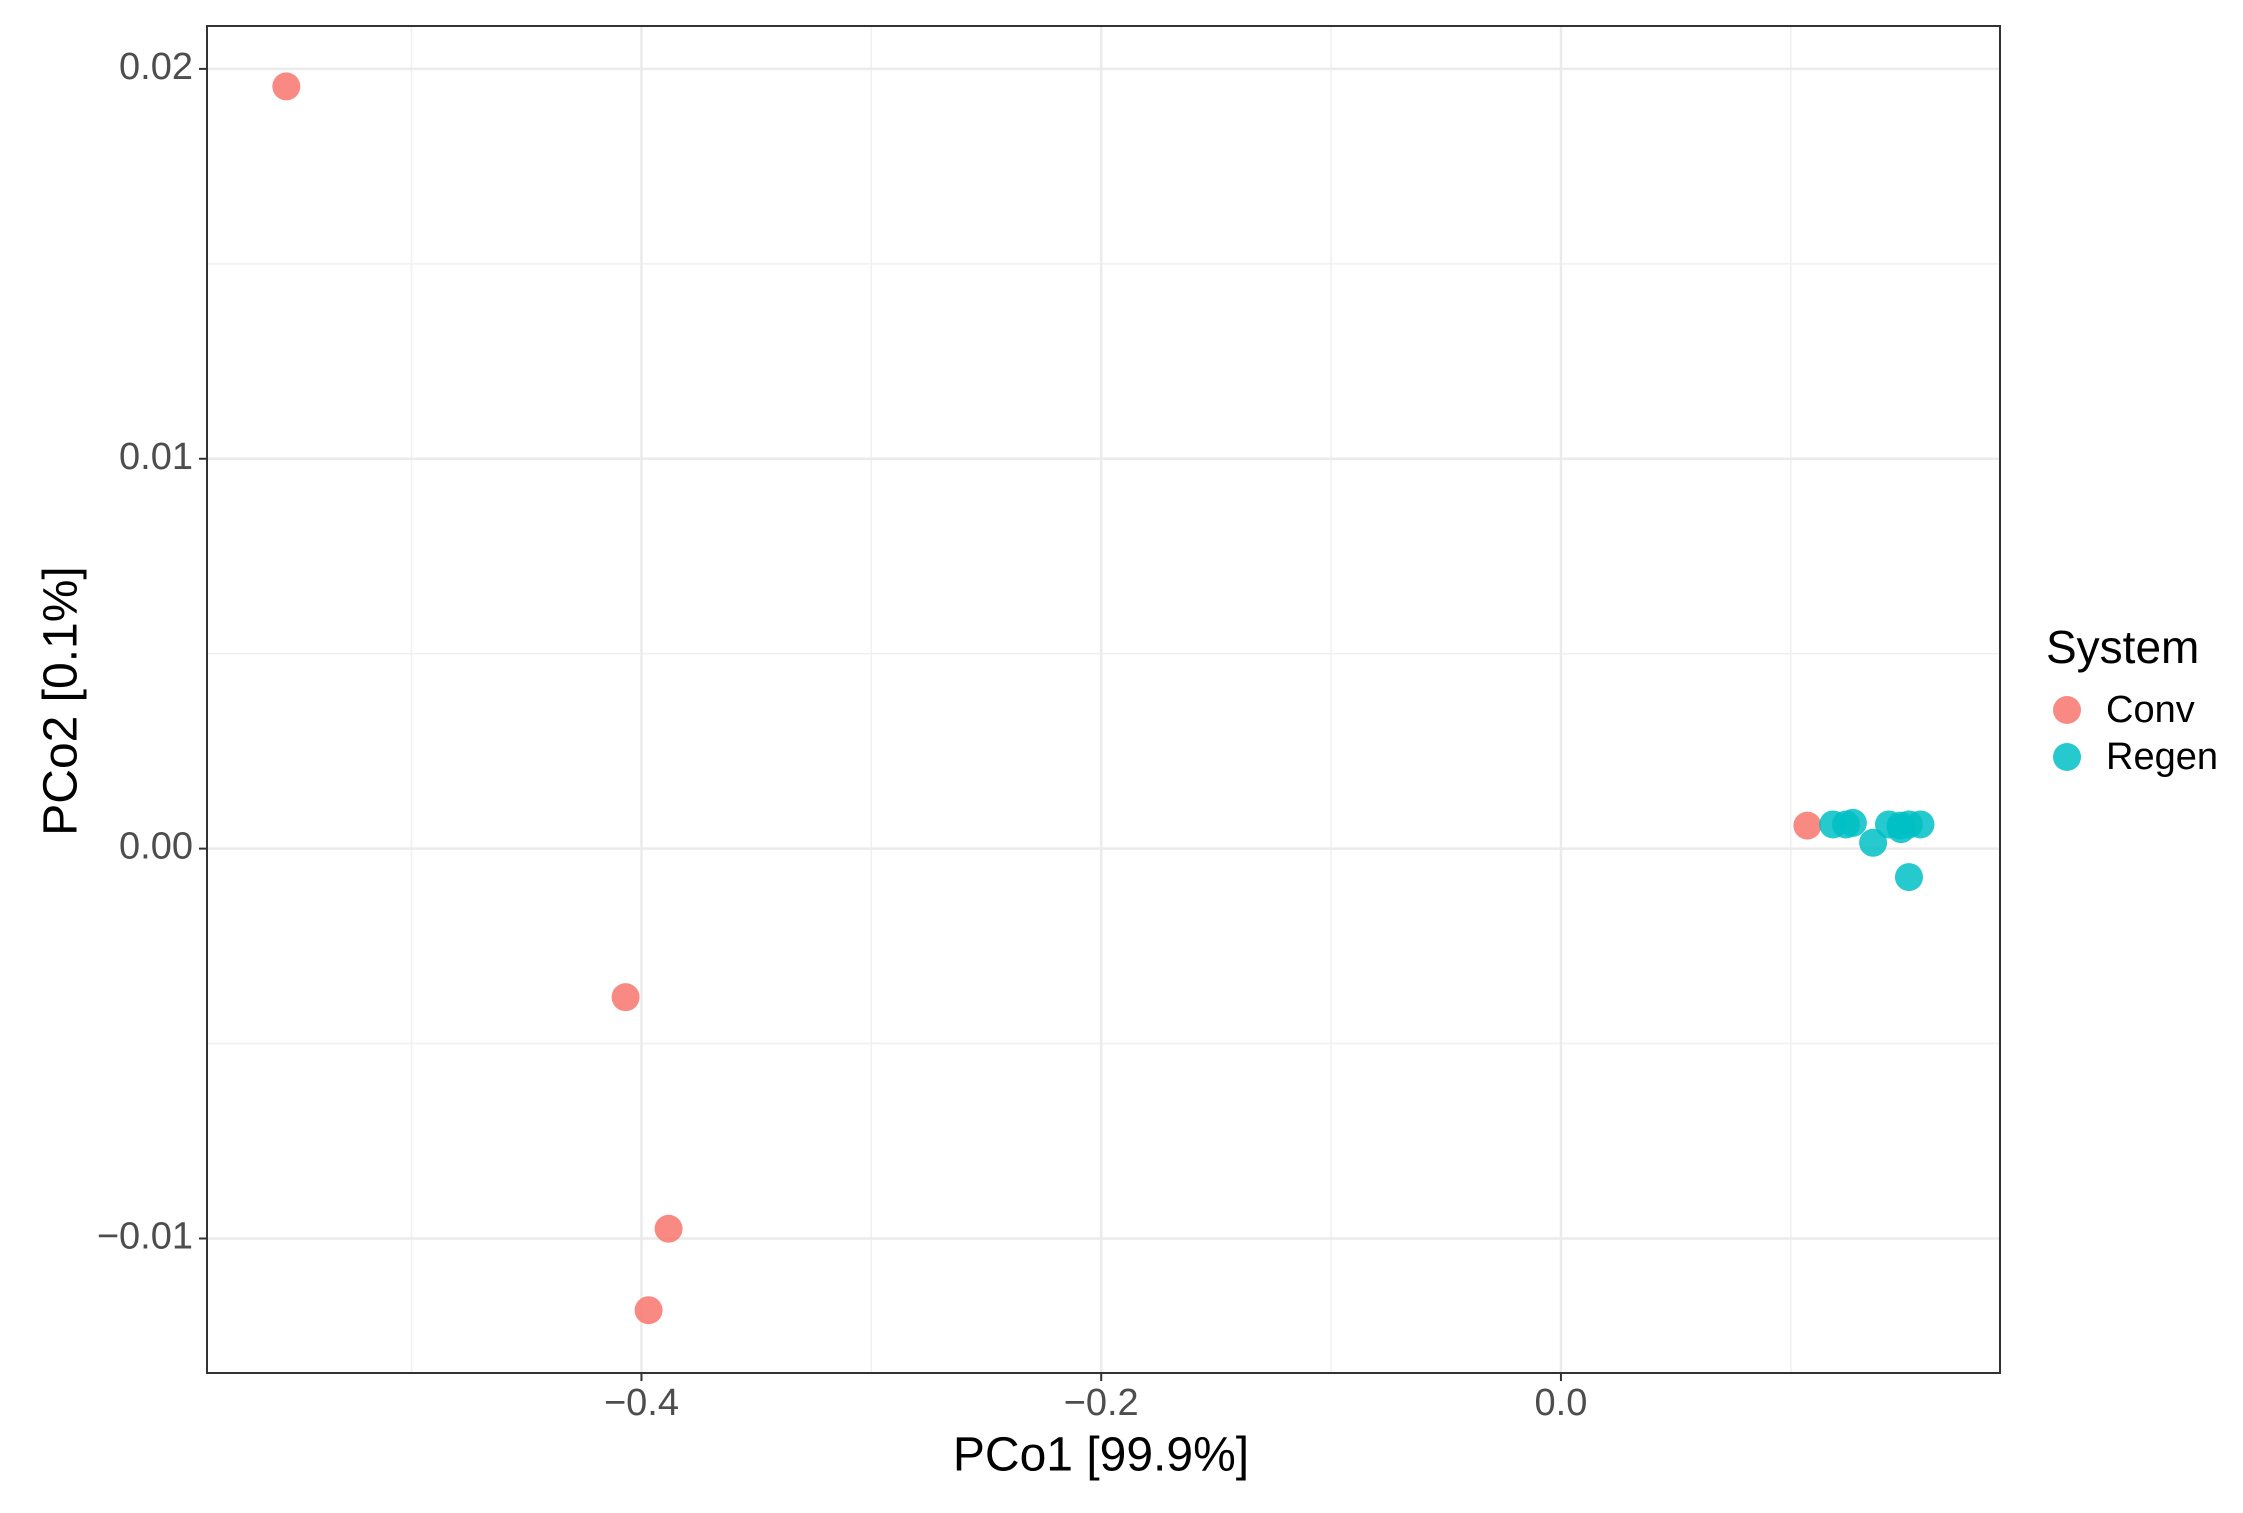  I want to click on y-axis-title: PCo2 [0.1%], so click(61, 700).